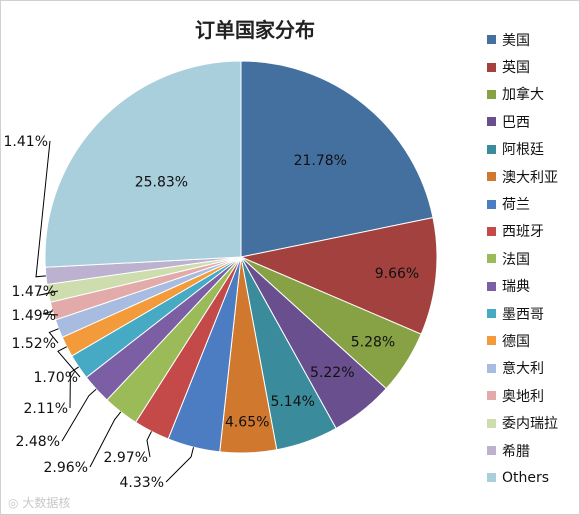 Image resolution: width=580 pixels, height=515 pixels. Describe the element at coordinates (523, 314) in the screenshot. I see `legend-label: 墨西哥` at that location.